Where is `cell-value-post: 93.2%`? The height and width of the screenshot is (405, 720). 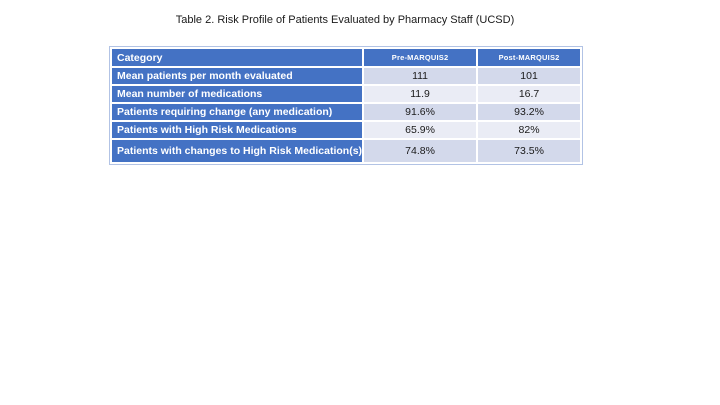 cell-value-post: 93.2% is located at coordinates (529, 112).